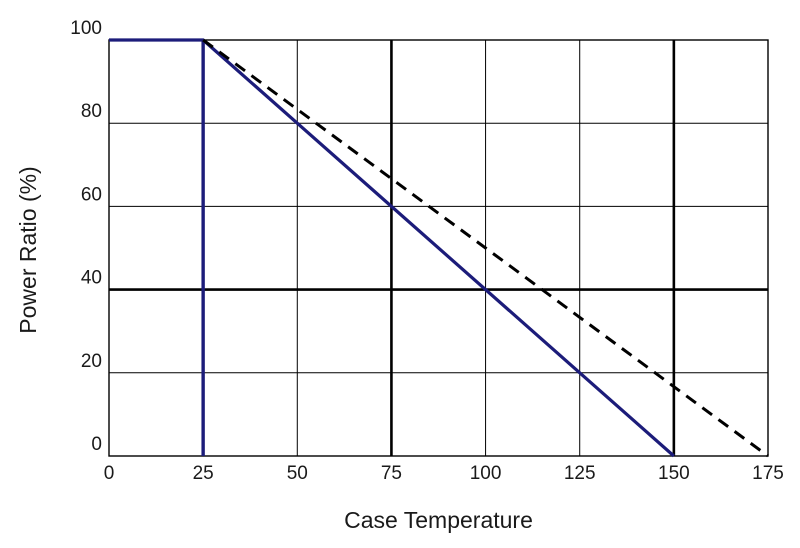 The width and height of the screenshot is (800, 548). What do you see at coordinates (438, 520) in the screenshot?
I see `x-axis-label: Case Temperature` at bounding box center [438, 520].